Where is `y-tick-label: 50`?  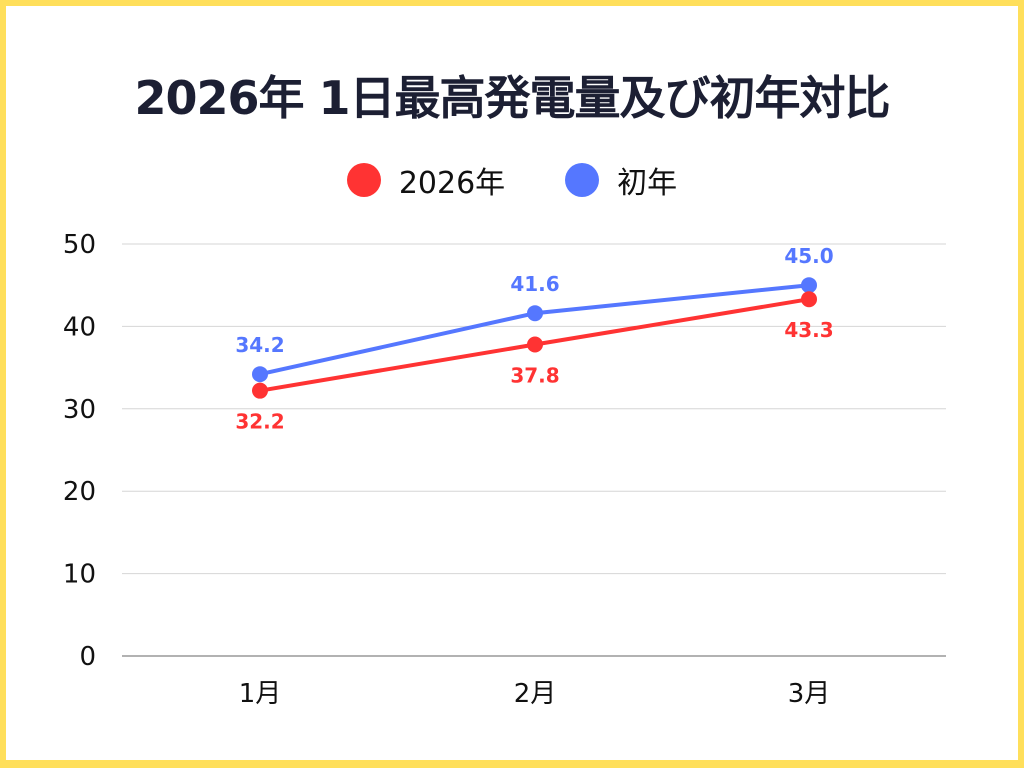
y-tick-label: 50 is located at coordinates (79, 245).